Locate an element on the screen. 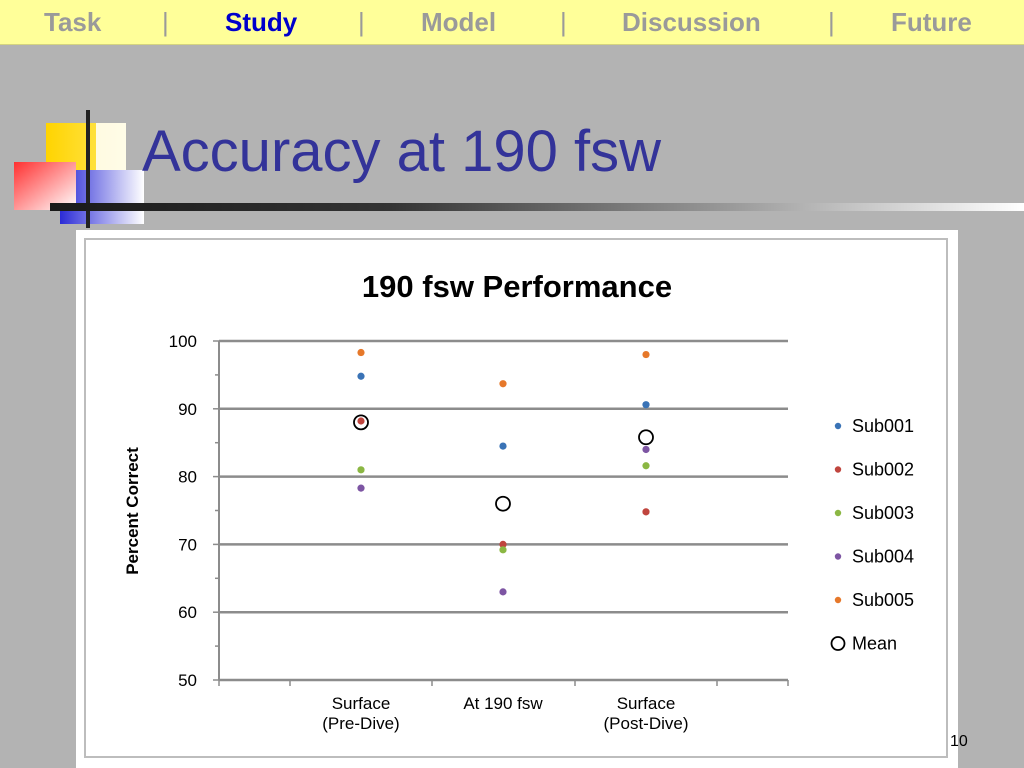  legend-label: Mean is located at coordinates (874, 644).